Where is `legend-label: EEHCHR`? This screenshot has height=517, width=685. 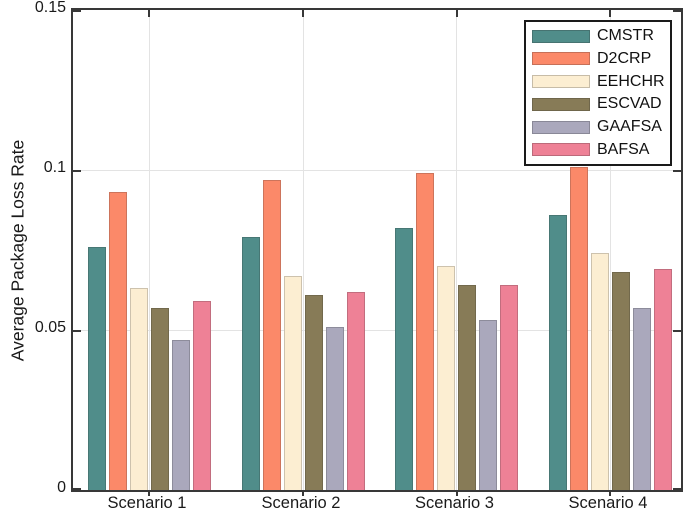
legend-label: EEHCHR is located at coordinates (631, 81).